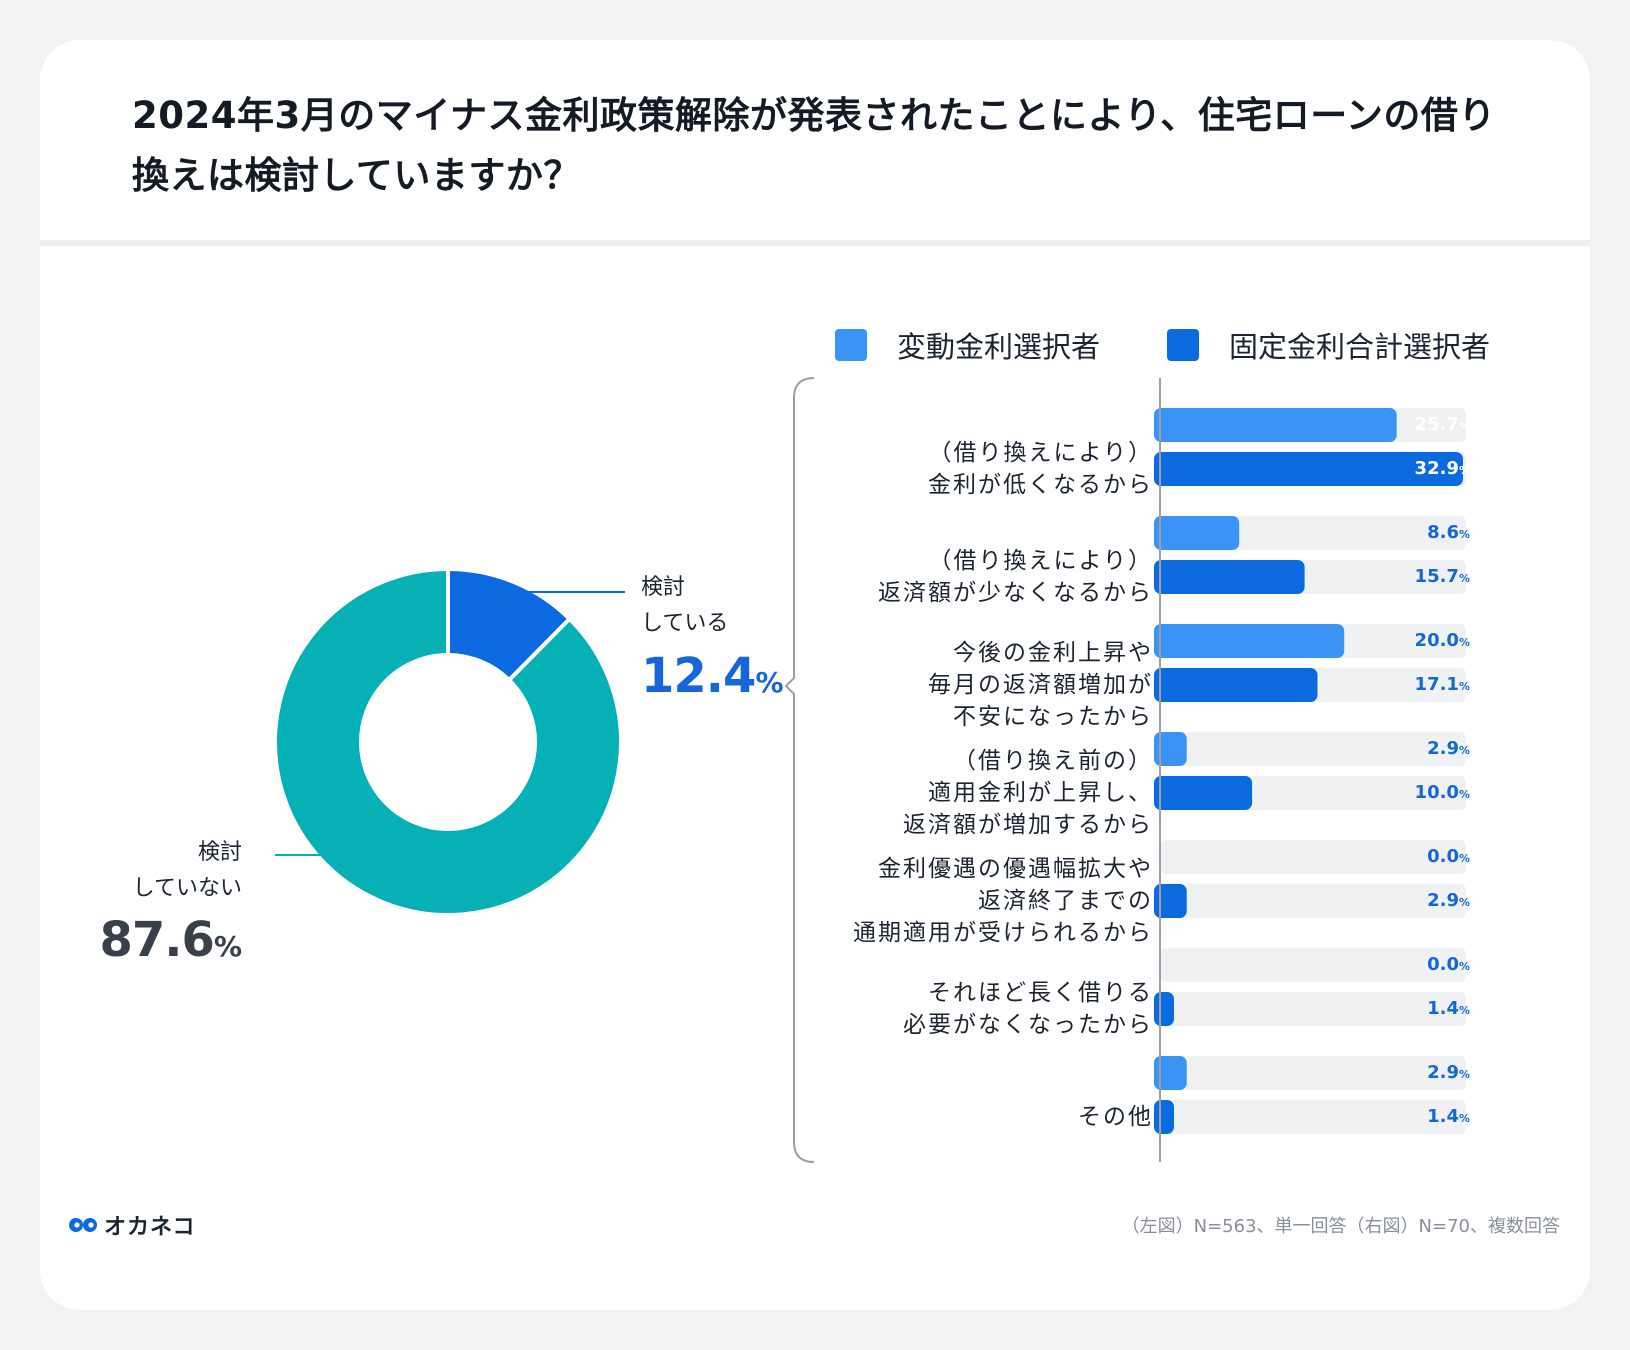 This screenshot has height=1350, width=1630. What do you see at coordinates (684, 606) in the screenshot?
I see `pie-label-considering: 検討 している` at bounding box center [684, 606].